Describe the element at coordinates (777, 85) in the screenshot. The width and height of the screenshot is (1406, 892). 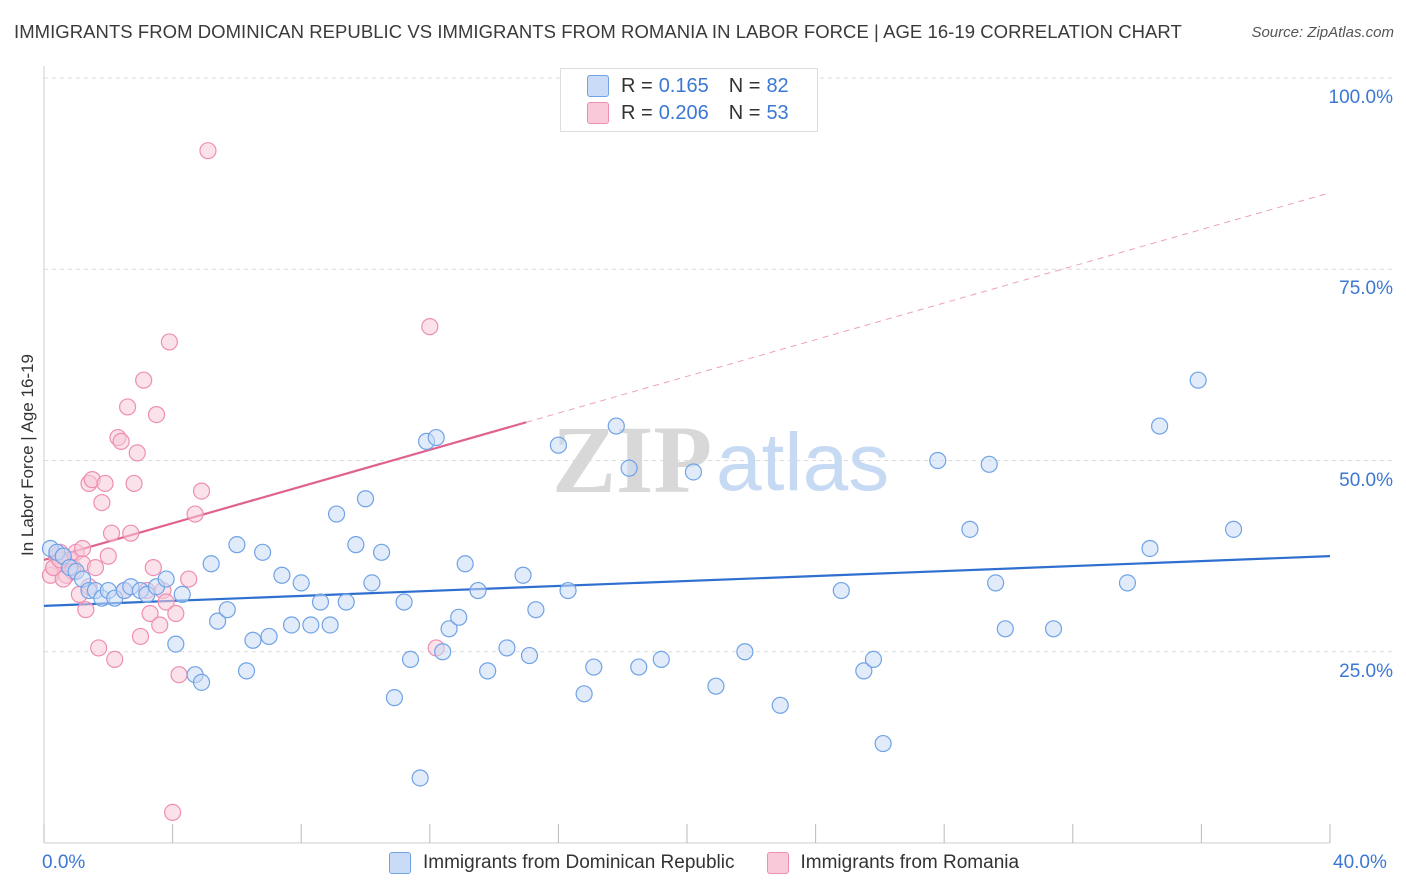
I see `legend-n-value: 82` at that location.